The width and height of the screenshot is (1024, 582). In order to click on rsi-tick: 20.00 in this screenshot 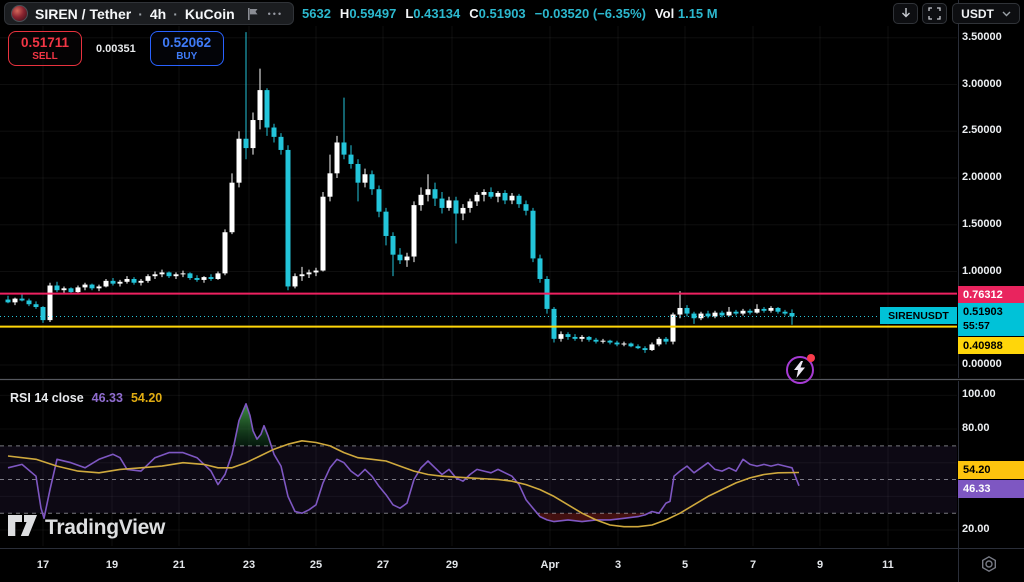, I will do `click(976, 529)`.